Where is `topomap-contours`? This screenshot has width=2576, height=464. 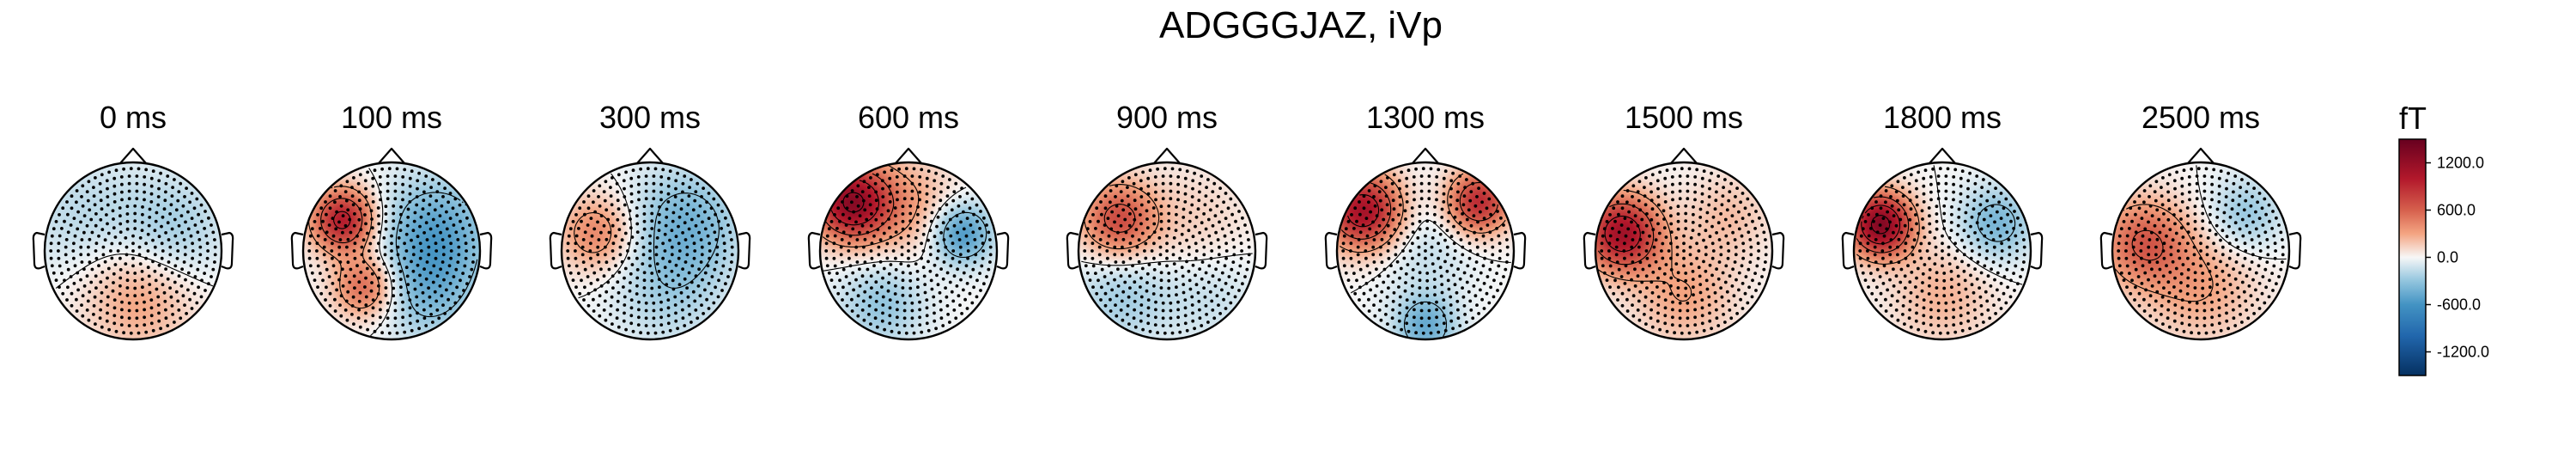 topomap-contours is located at coordinates (1939, 225).